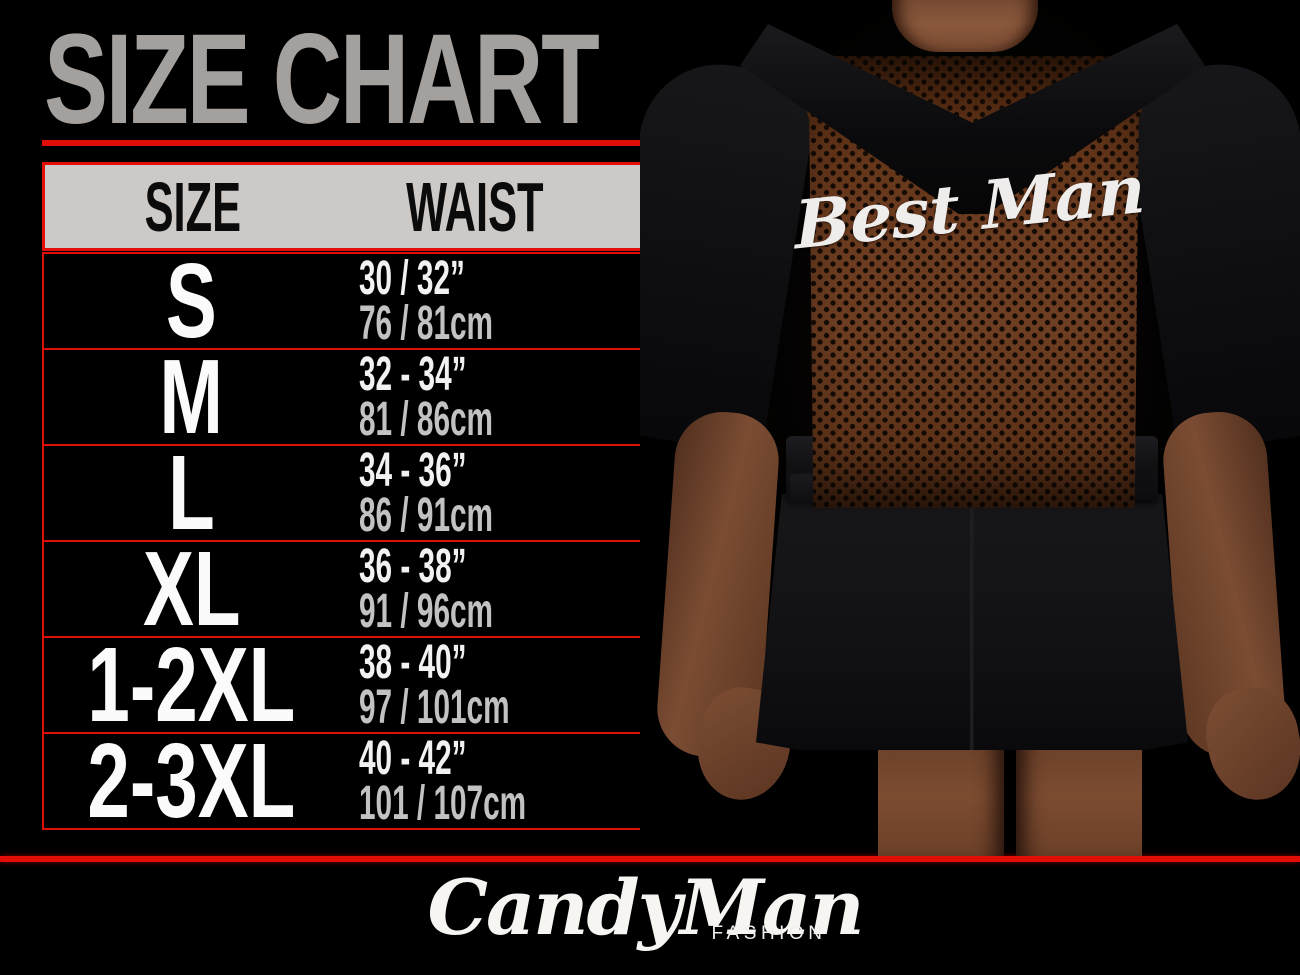 The width and height of the screenshot is (1300, 975). I want to click on brand-logo: CandyMan FASHION, so click(650, 908).